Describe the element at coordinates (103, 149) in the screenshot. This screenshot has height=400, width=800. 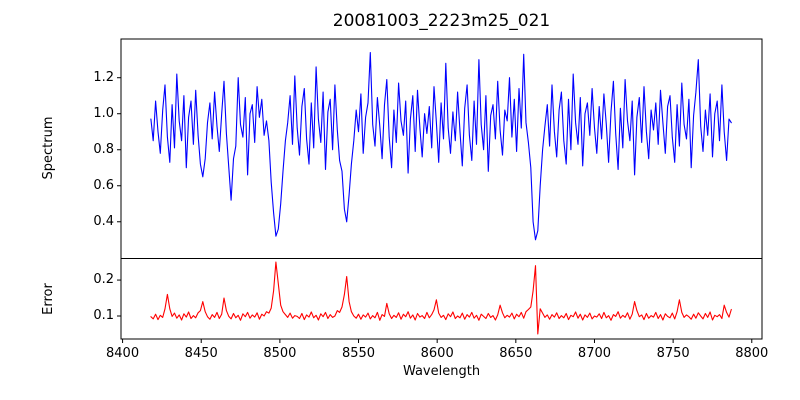
I see `spectrum-y-tick-label: 0.8` at that location.